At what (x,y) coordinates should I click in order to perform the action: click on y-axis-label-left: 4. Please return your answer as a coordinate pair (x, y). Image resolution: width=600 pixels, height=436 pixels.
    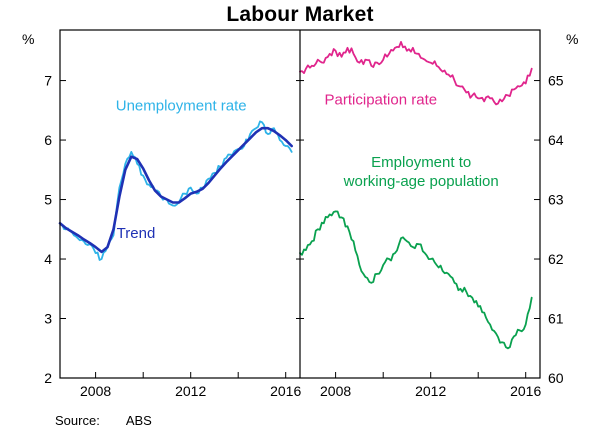
    Looking at the image, I should click on (48, 259).